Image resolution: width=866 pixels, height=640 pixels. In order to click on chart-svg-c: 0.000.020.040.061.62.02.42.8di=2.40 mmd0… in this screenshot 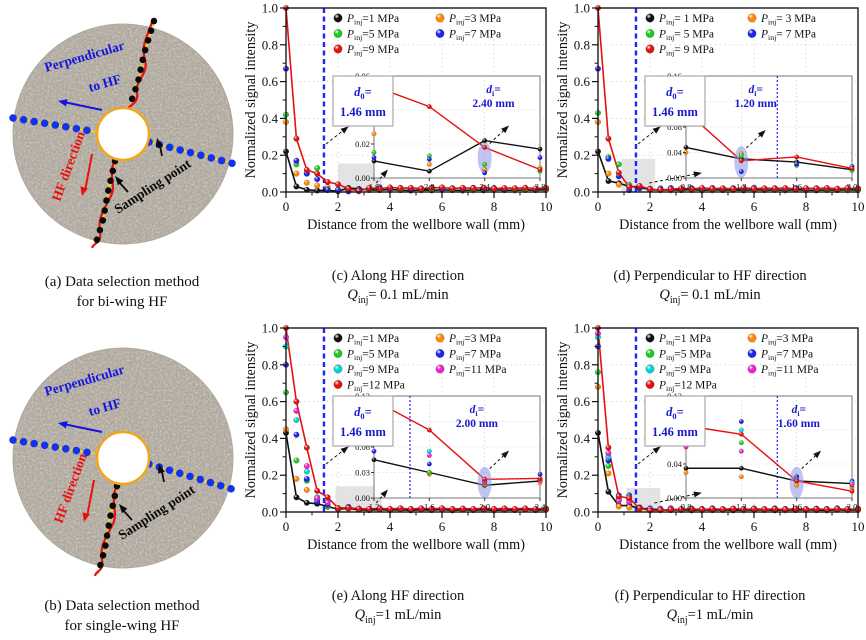, I will do `click(398, 117)`.